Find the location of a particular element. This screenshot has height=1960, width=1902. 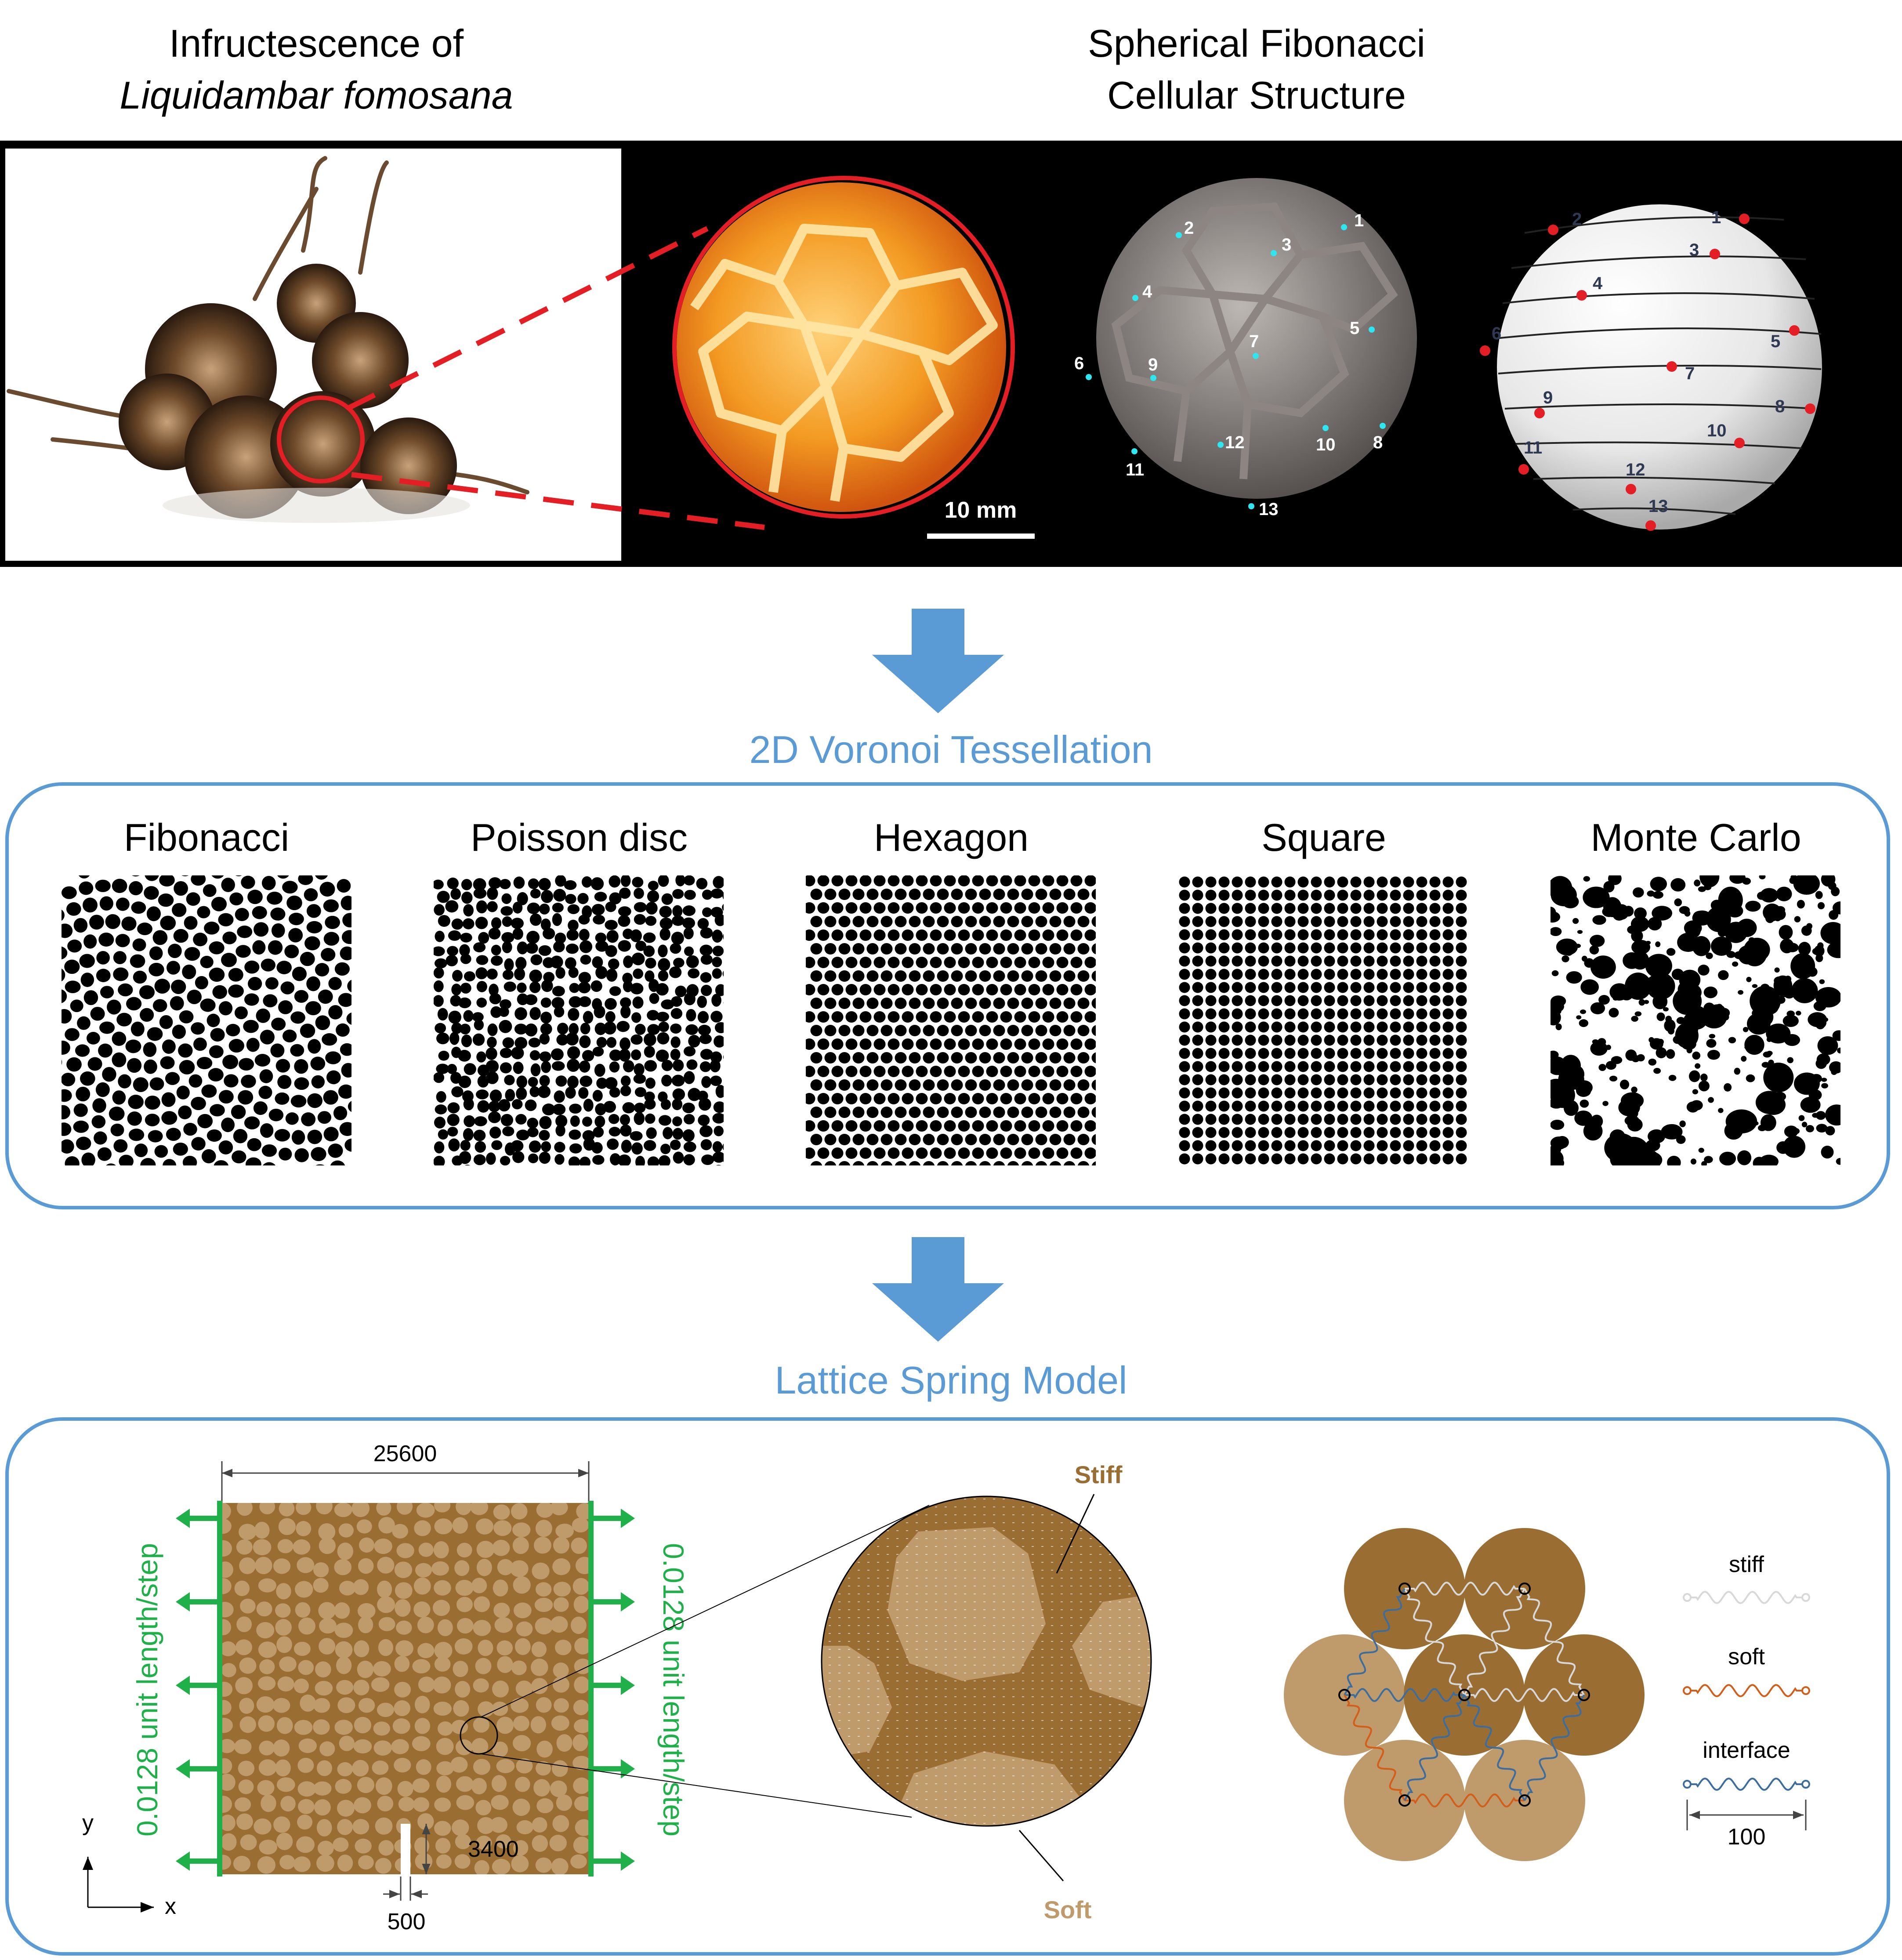

spring is located at coordinates (1465, 1800).